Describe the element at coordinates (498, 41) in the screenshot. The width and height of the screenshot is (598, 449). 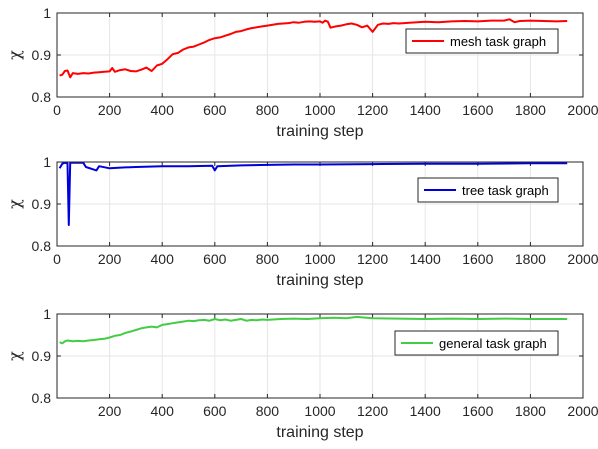
I see `legend-label: mesh task graph` at that location.